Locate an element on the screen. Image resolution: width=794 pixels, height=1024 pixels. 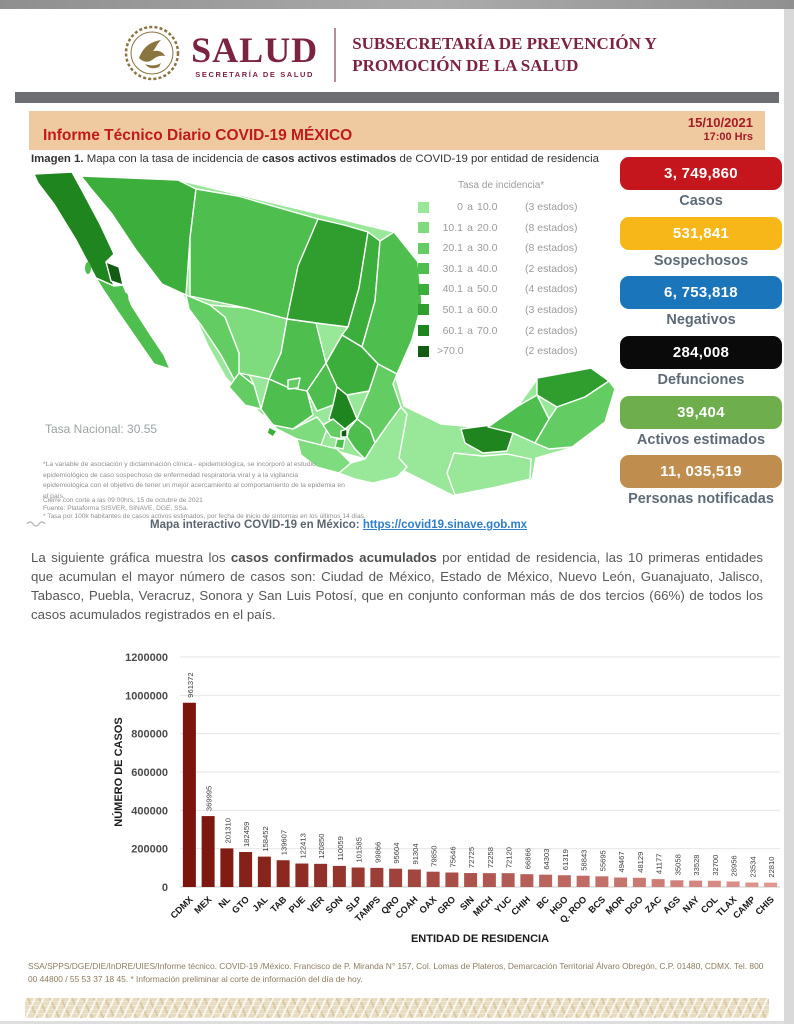
legend-row: 60.1 a 70.0 (2 estados) is located at coordinates (513, 331).